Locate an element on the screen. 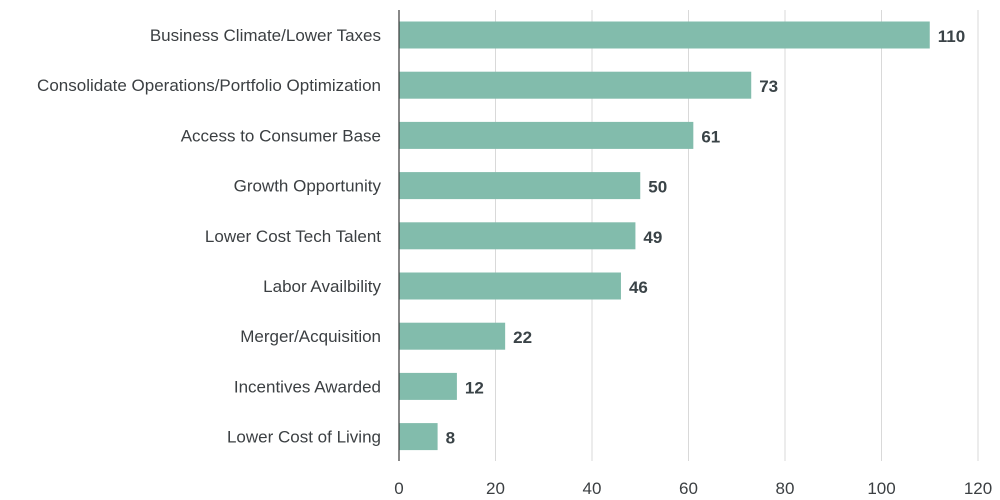 The image size is (1000, 500). x-tick-label: 120 is located at coordinates (978, 488).